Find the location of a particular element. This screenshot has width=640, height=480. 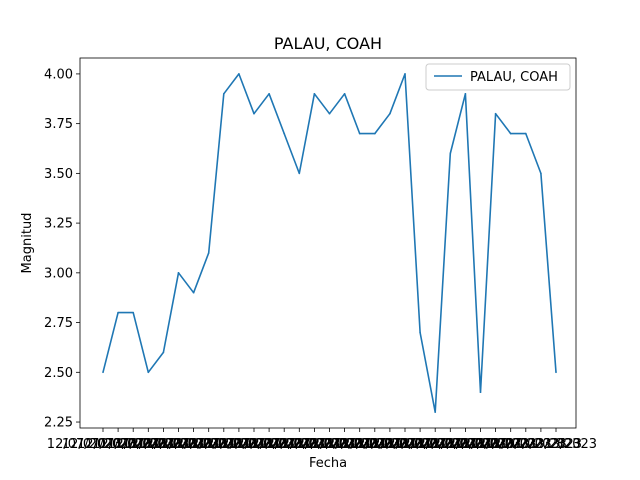

chart-title: PALAU, COAH is located at coordinates (328, 43).